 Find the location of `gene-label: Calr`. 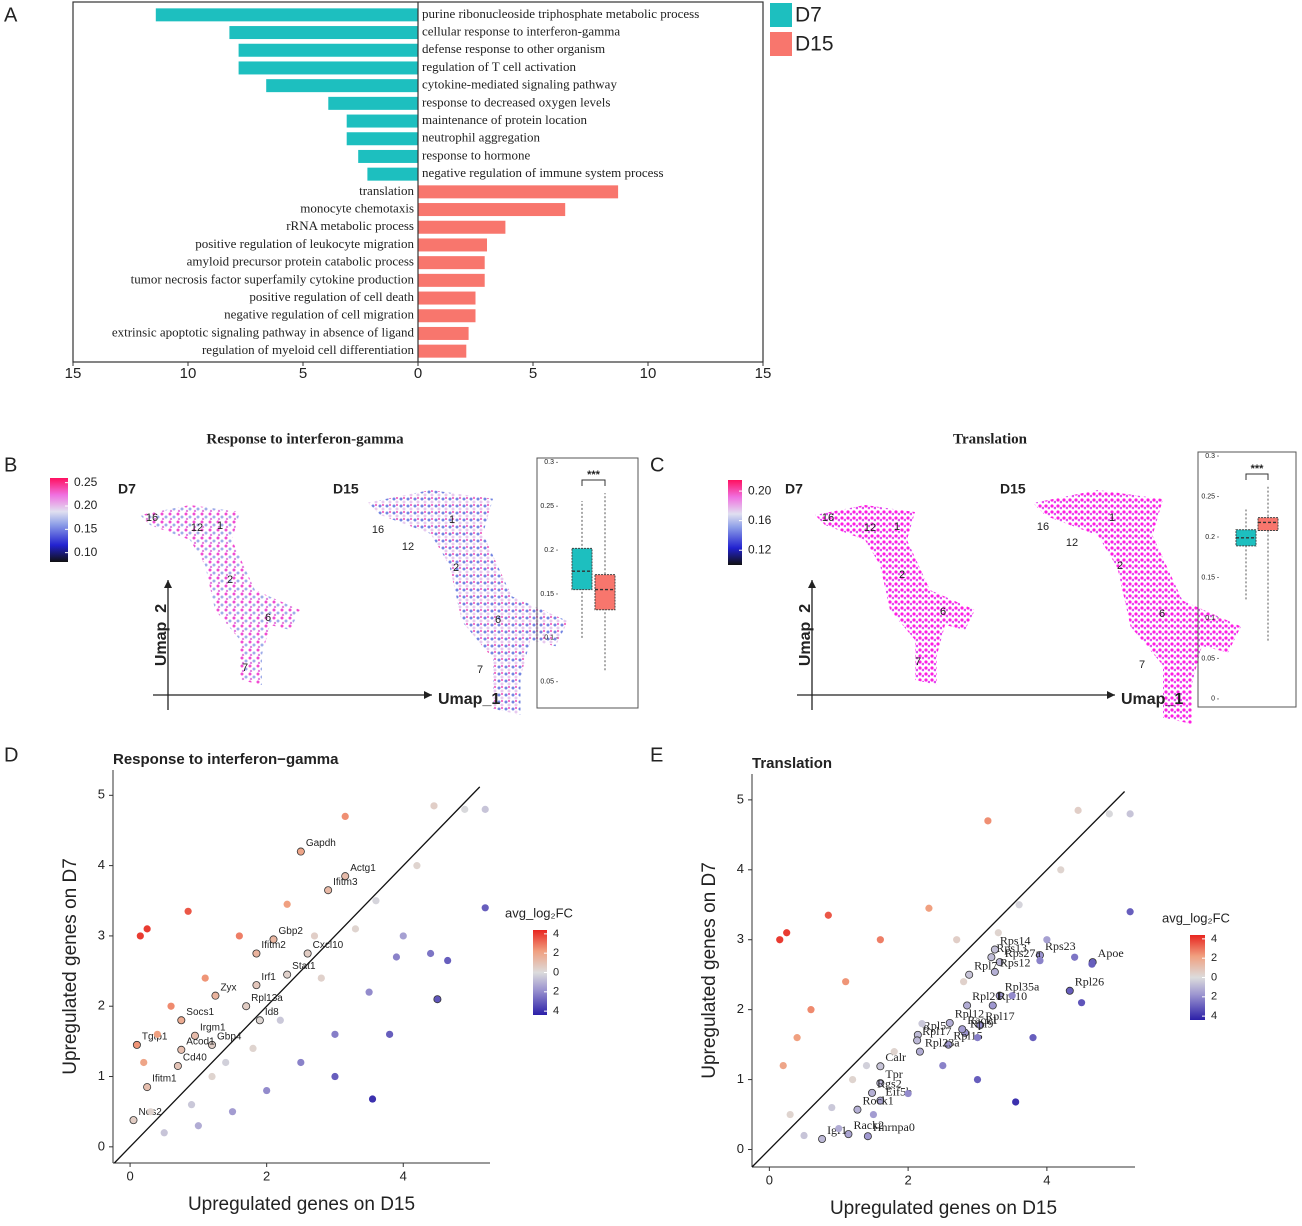

gene-label: Calr is located at coordinates (895, 1057).